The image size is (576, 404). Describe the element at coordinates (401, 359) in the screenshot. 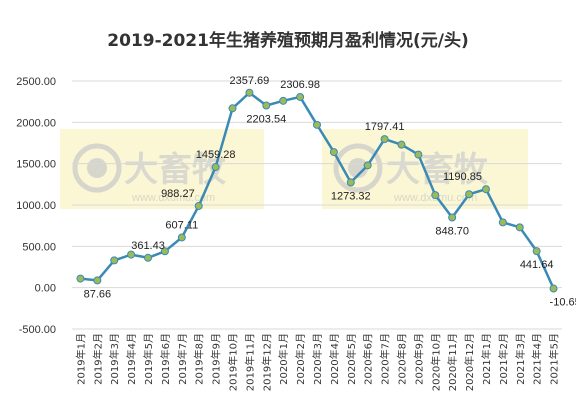

I see `x-tick-label: 2020年8月` at that location.